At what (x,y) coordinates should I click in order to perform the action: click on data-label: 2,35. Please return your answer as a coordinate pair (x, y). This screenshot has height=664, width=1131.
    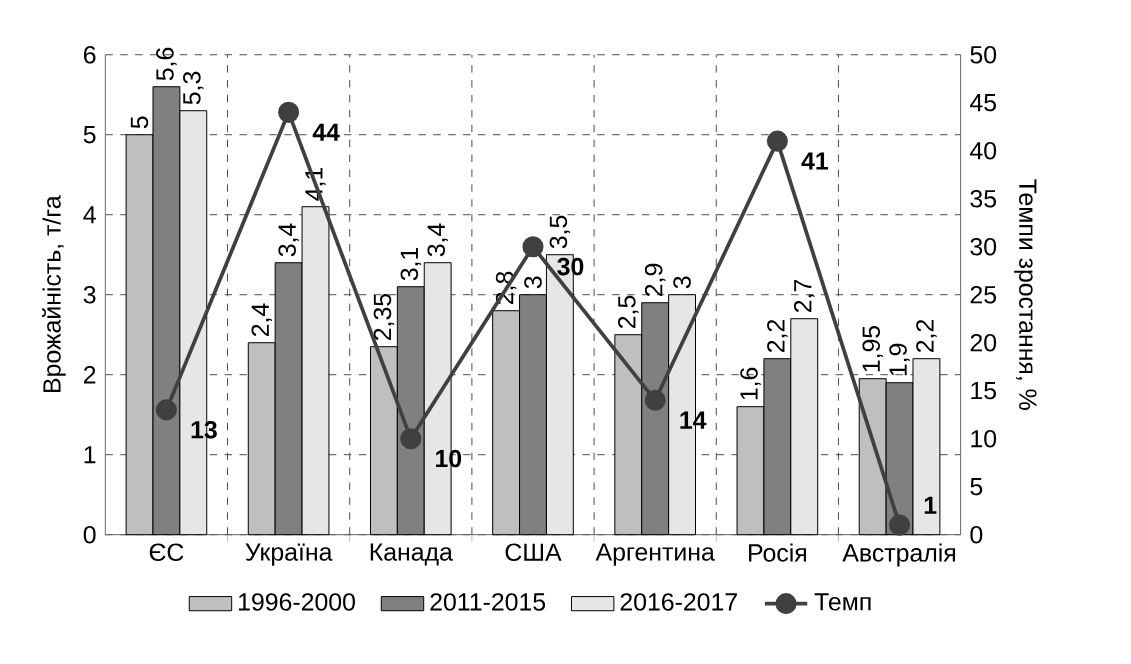
    Looking at the image, I should click on (384, 316).